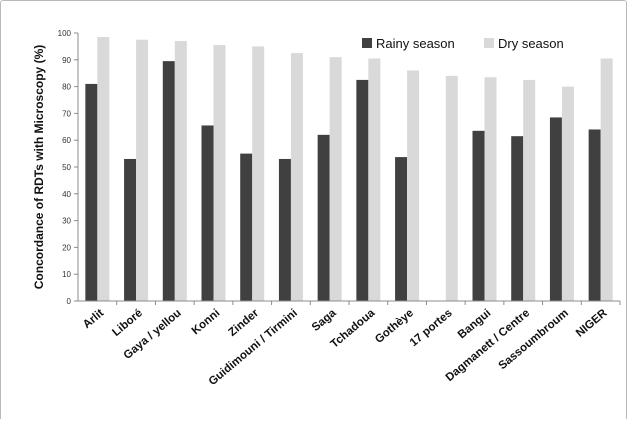 This screenshot has height=421, width=629. I want to click on legend: Rainy season Dry season, so click(463, 43).